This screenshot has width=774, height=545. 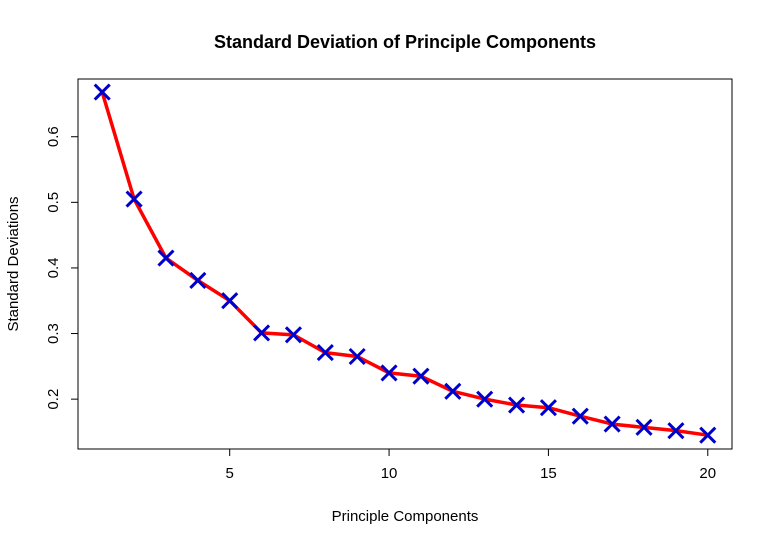 I want to click on y-tick-label: 0.6, so click(x=53, y=136).